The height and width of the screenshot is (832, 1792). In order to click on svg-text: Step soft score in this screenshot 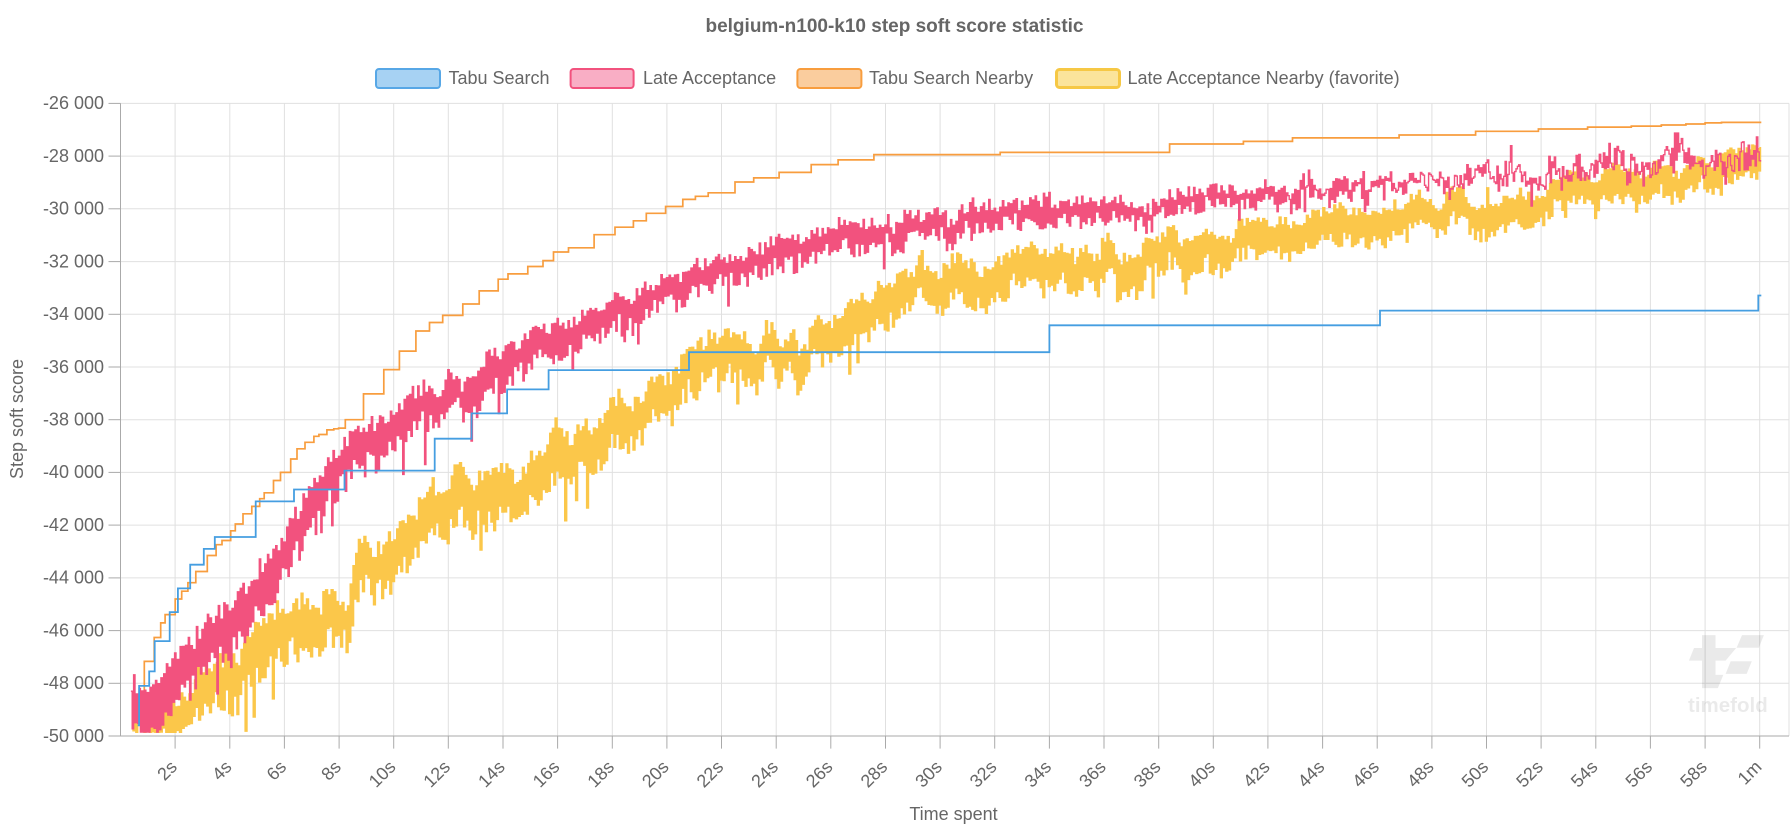, I will do `click(17, 419)`.